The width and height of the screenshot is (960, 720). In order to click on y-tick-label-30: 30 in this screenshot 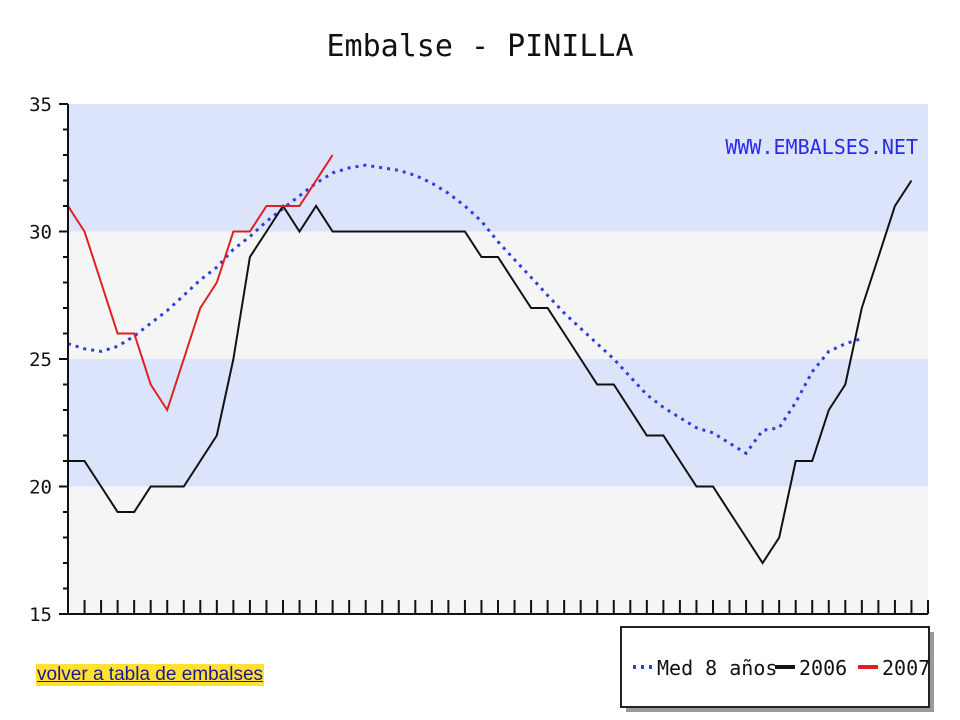, I will do `click(40, 233)`.